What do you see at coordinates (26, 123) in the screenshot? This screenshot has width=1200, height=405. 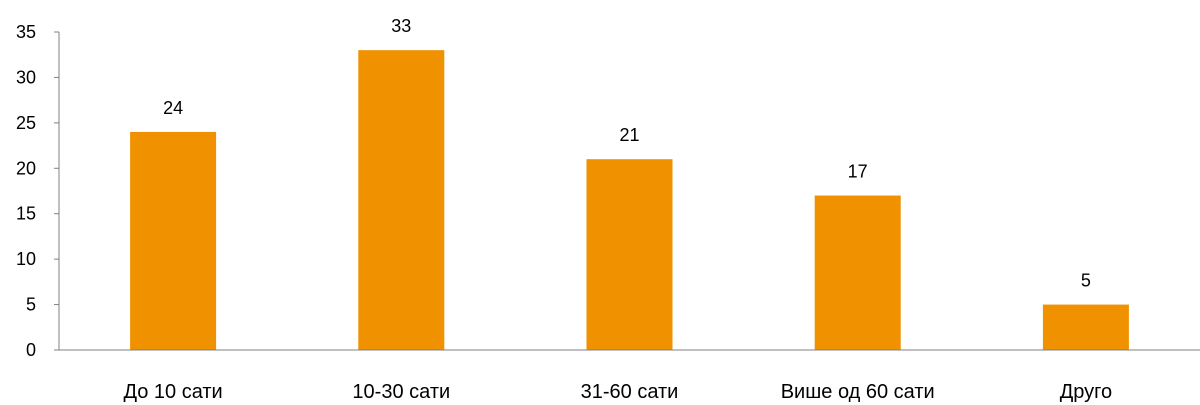 I see `y-tick-label: 25` at bounding box center [26, 123].